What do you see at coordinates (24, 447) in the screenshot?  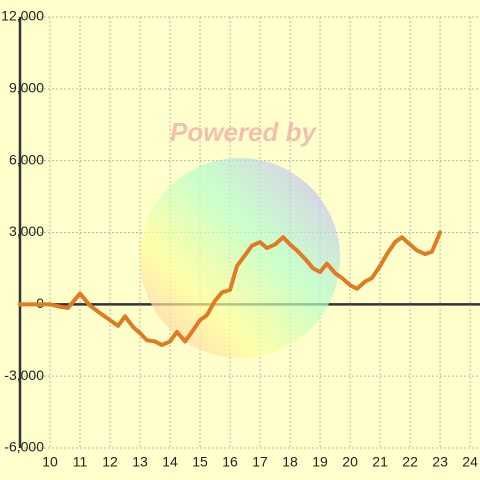 I see `y-tick-label: -6,000` at bounding box center [24, 447].